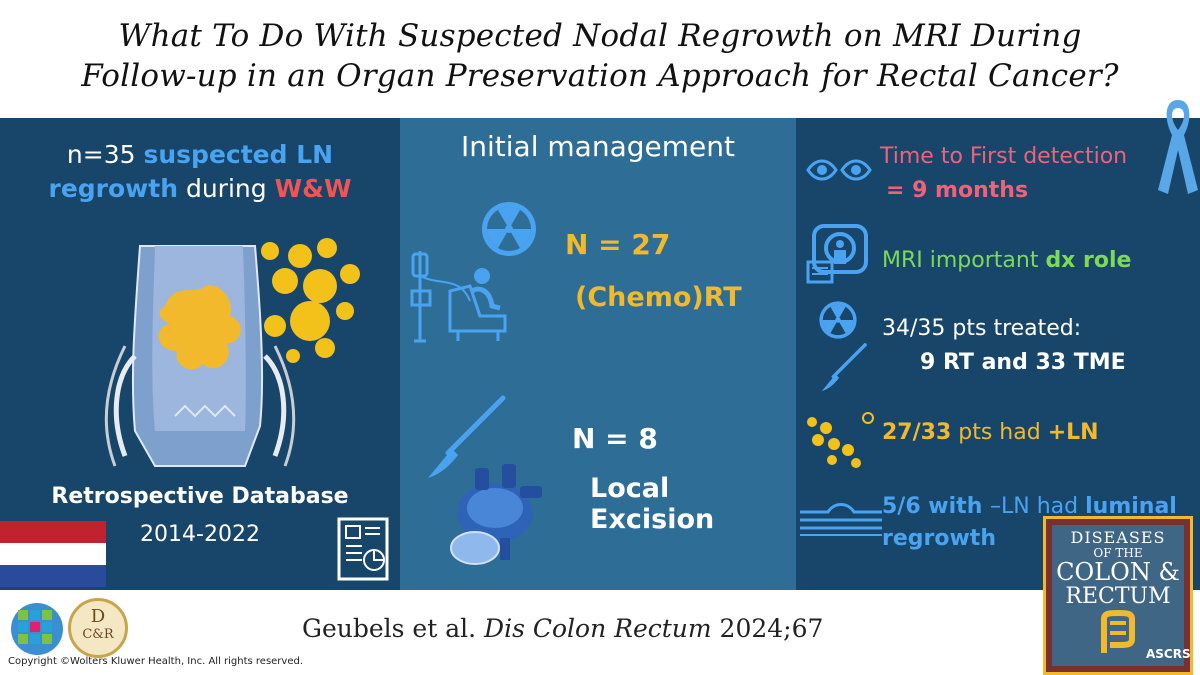 This screenshot has height=675, width=1200. I want to click on chemotherapy-infusion-icon, so click(458, 297).